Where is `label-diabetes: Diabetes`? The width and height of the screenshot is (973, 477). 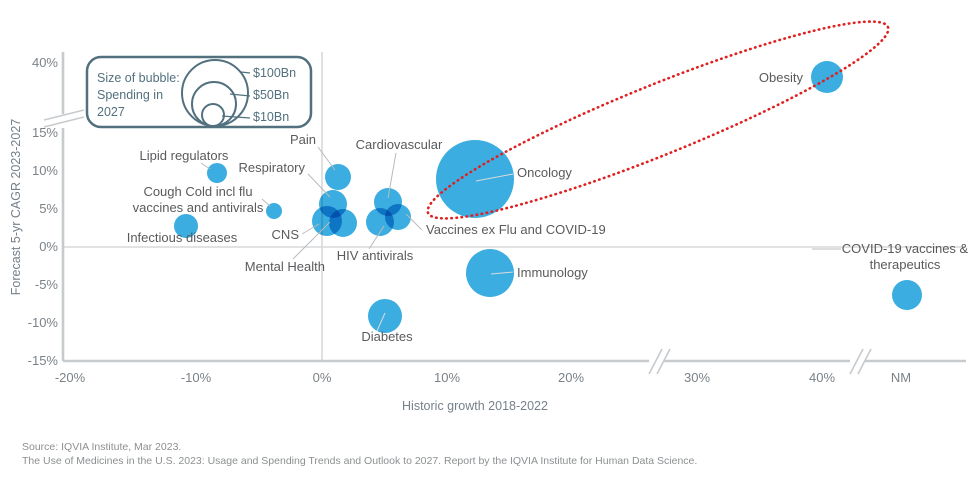
label-diabetes: Diabetes is located at coordinates (387, 336).